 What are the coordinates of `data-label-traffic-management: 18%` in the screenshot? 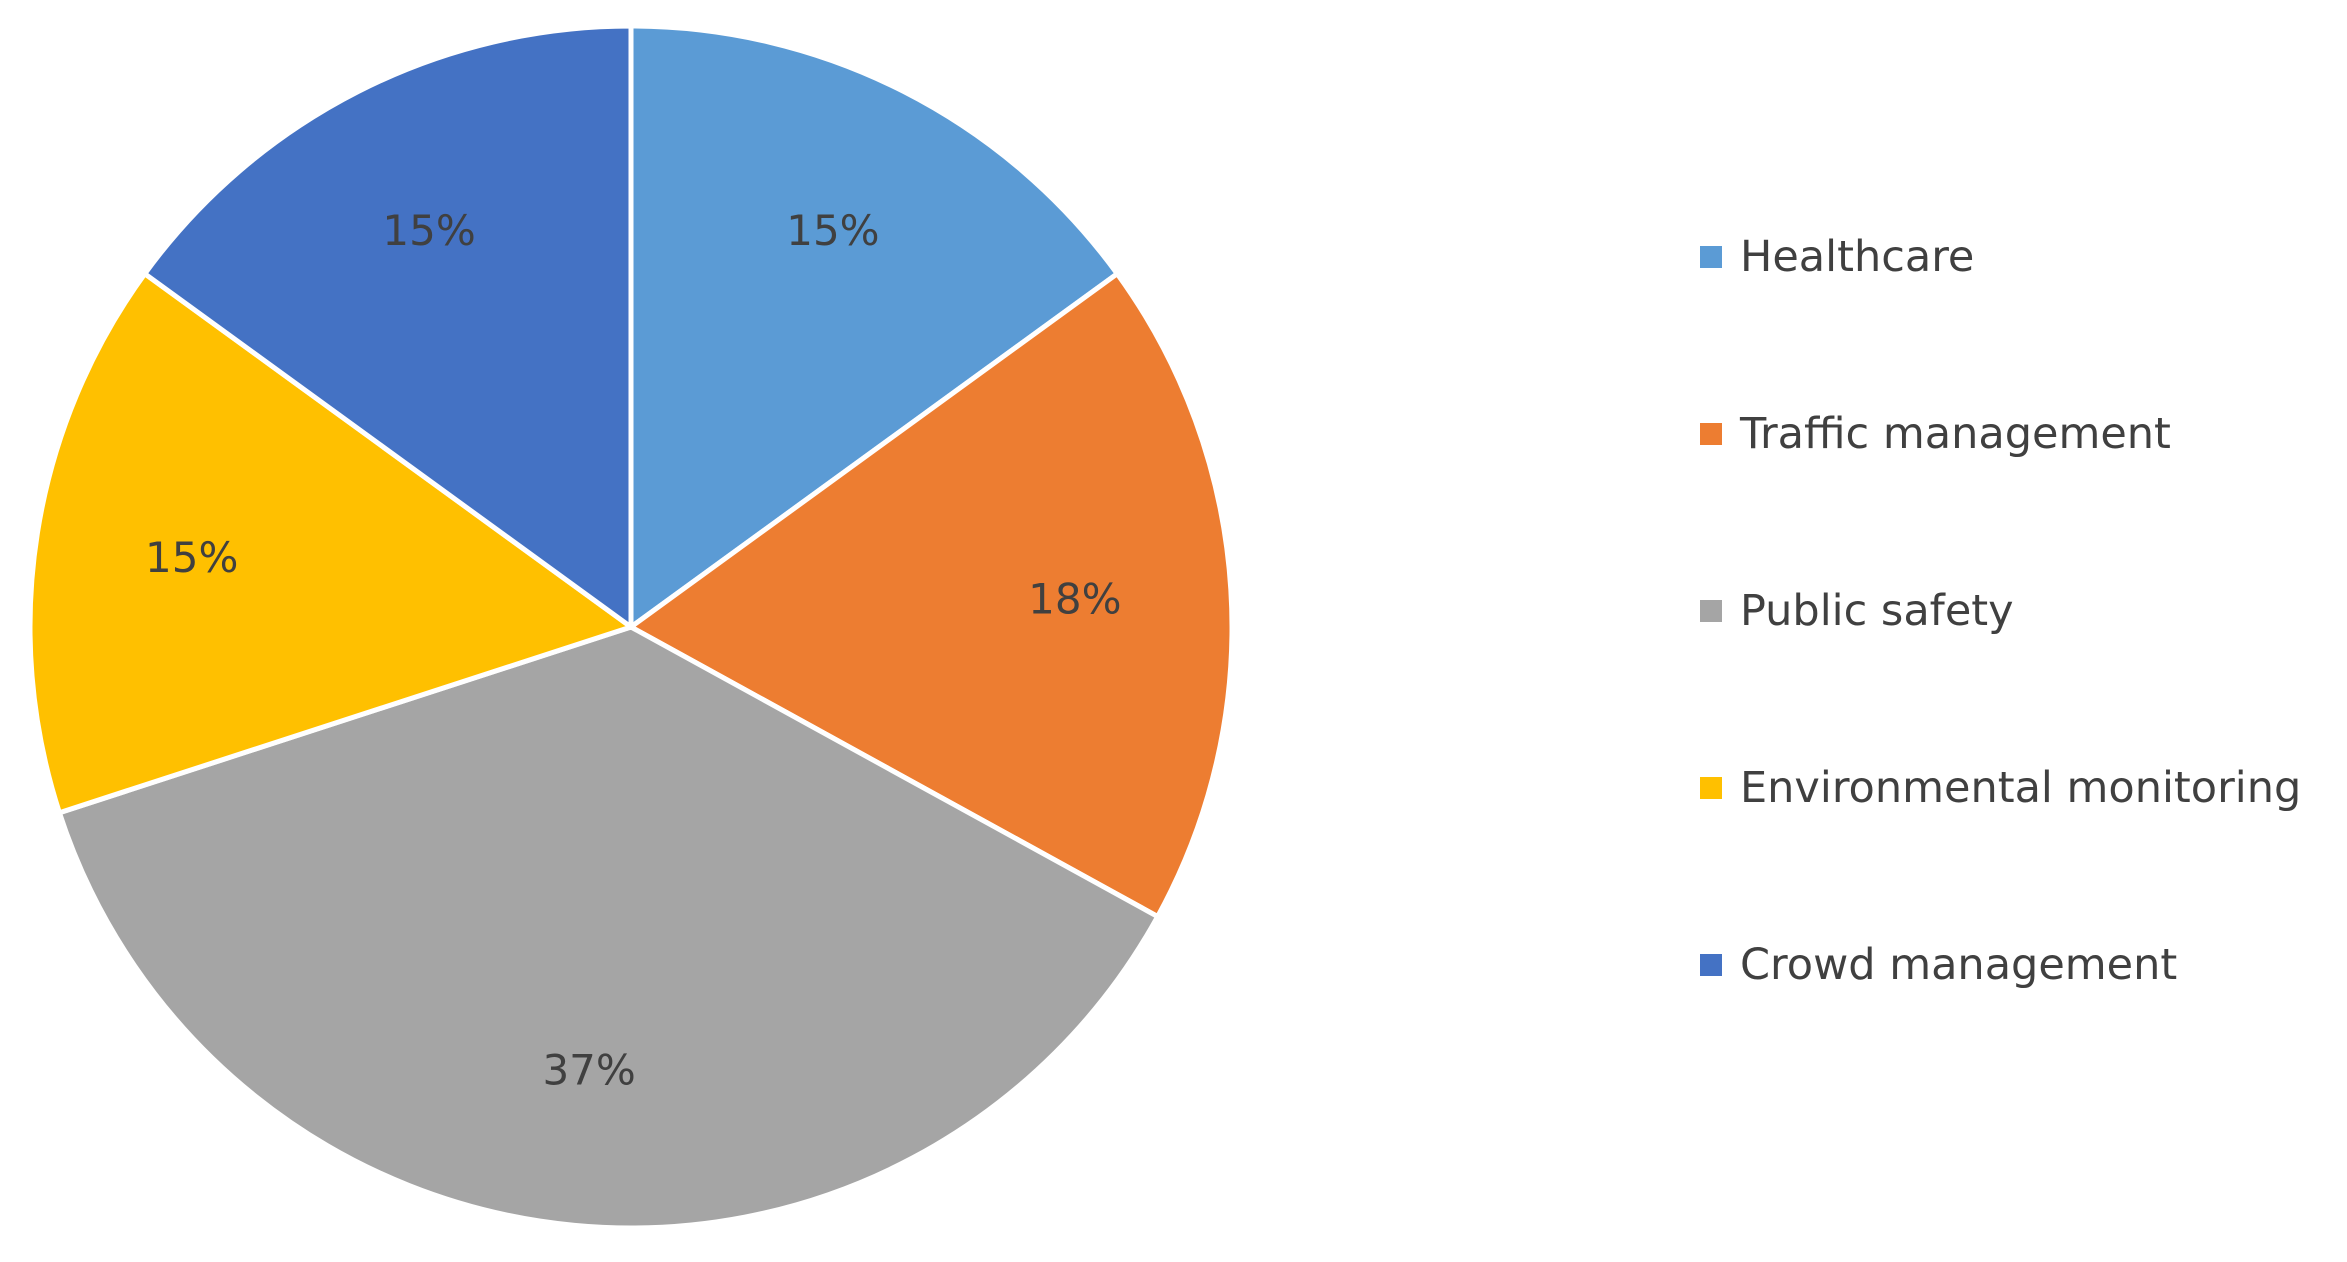 It's located at (1074, 599).